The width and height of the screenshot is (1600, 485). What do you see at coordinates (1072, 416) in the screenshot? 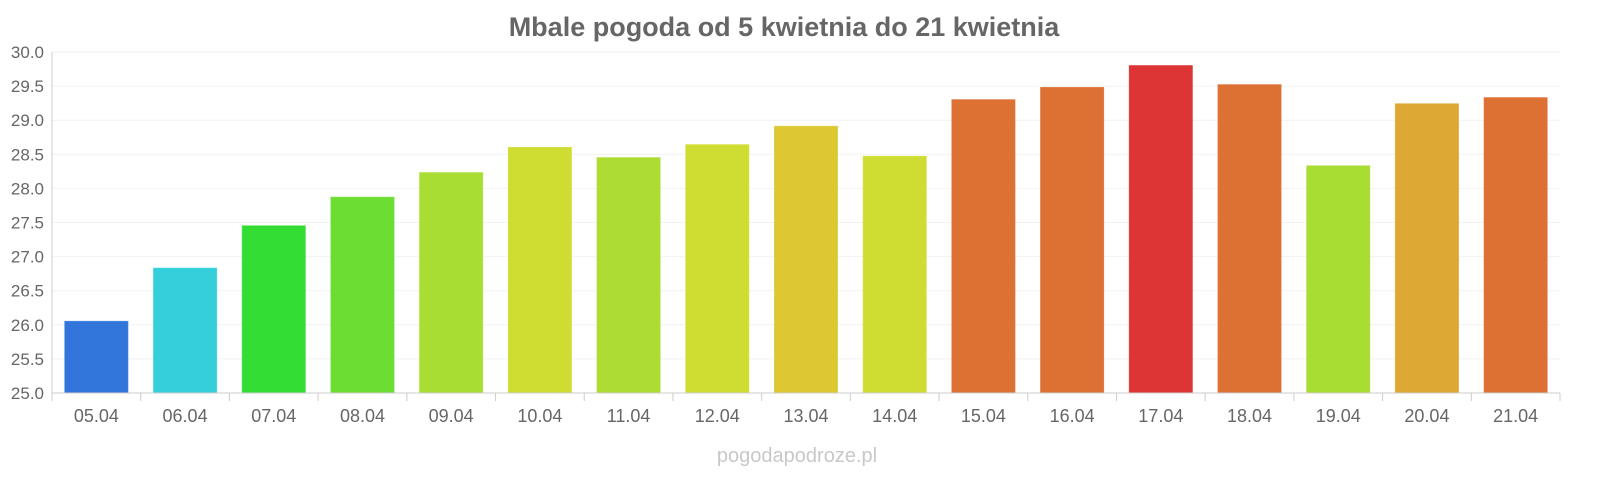
I see `x-tick-label: 16.04` at bounding box center [1072, 416].